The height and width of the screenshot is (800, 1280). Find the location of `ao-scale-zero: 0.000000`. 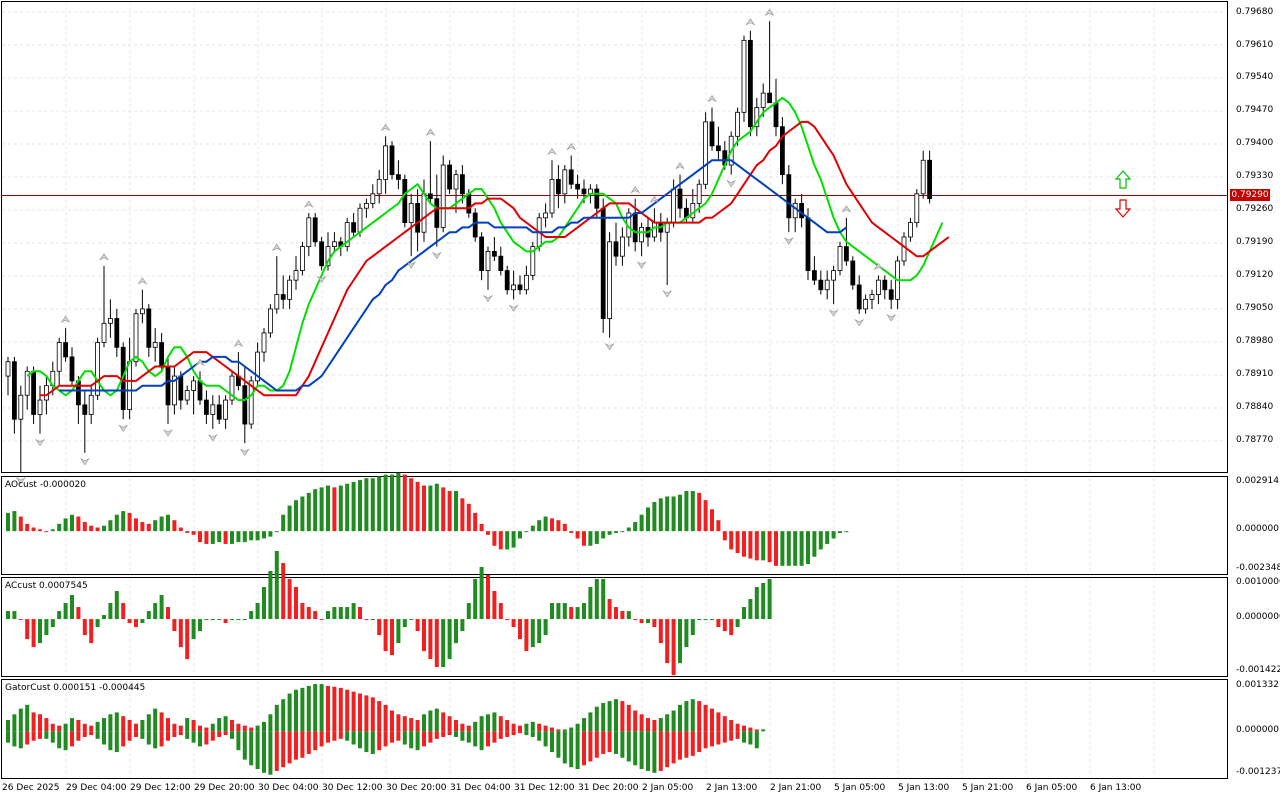

ao-scale-zero: 0.000000 is located at coordinates (1257, 529).